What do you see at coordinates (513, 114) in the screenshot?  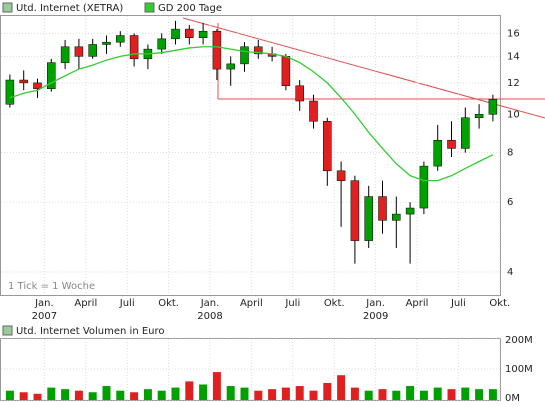 I see `y-tick-label: 10` at bounding box center [513, 114].